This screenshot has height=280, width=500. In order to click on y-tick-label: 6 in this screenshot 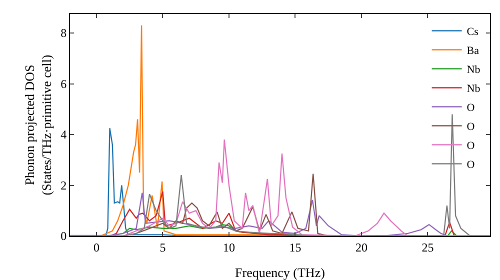, I will do `click(63, 83)`.